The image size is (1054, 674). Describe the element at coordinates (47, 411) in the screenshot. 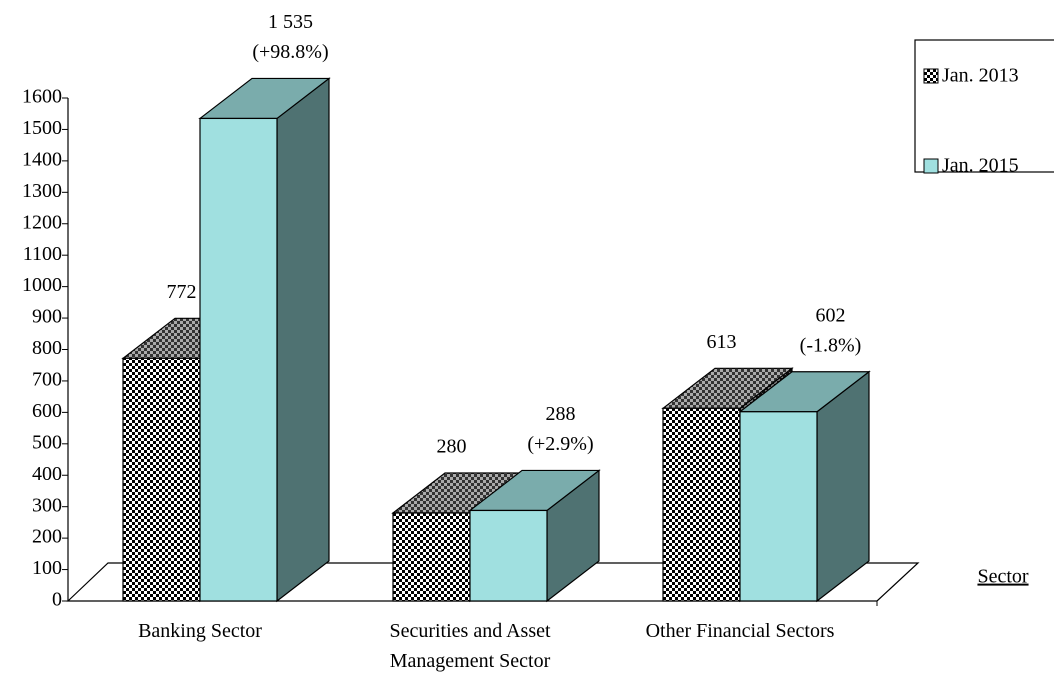

I see `y-tick-label: 600` at that location.